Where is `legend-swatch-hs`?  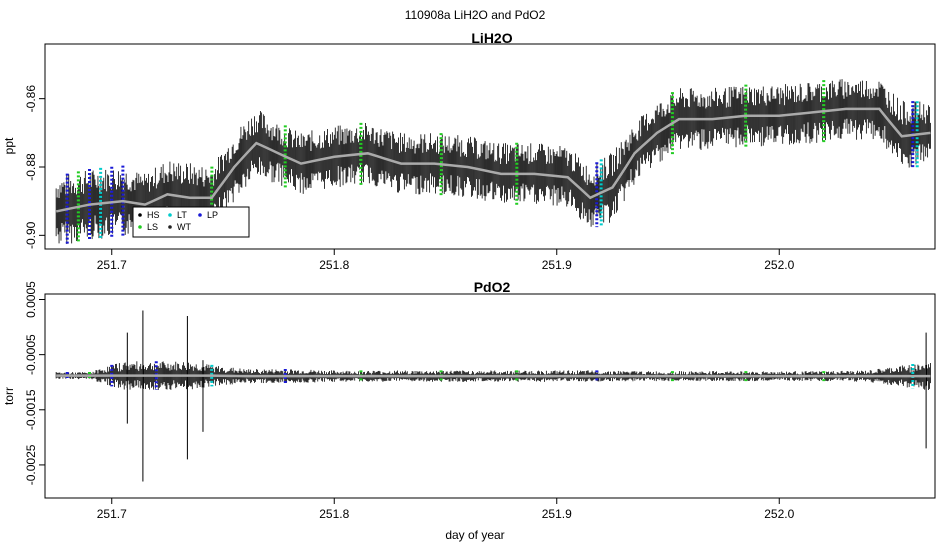
legend-swatch-hs is located at coordinates (140, 215).